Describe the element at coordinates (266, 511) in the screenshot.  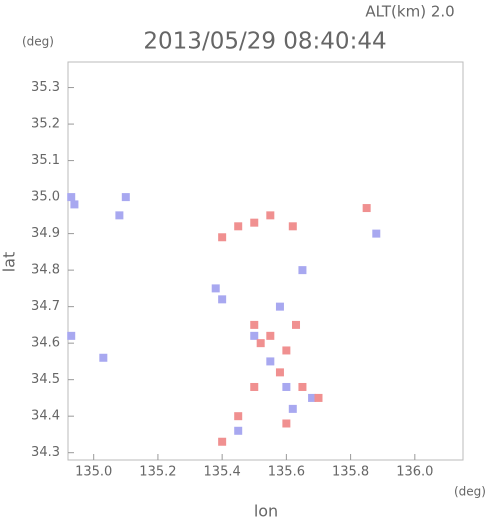
I see `x-axis-label: lon` at that location.